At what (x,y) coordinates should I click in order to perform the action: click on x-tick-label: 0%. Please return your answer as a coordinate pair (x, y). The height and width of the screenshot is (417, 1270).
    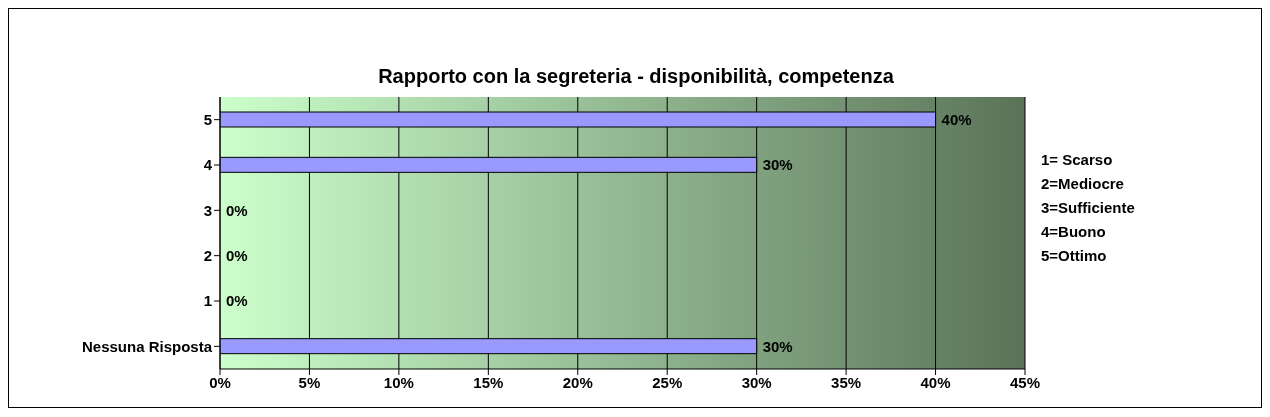
    Looking at the image, I should click on (220, 382).